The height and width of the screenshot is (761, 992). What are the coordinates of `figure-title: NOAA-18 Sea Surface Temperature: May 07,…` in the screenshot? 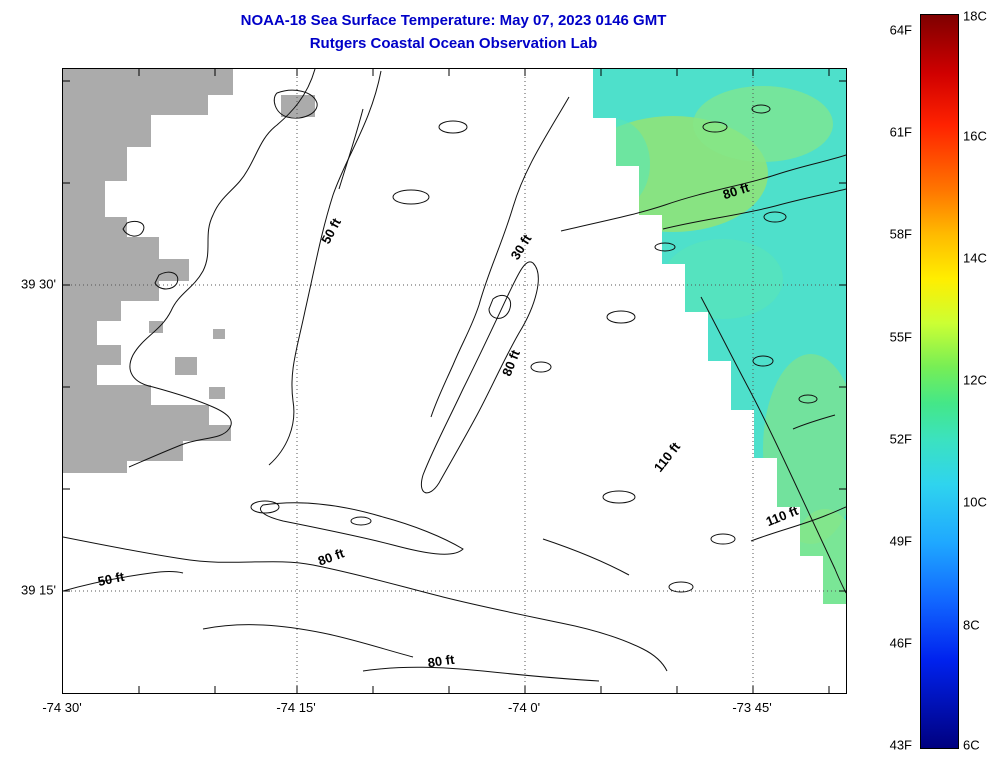 It's located at (453, 20).